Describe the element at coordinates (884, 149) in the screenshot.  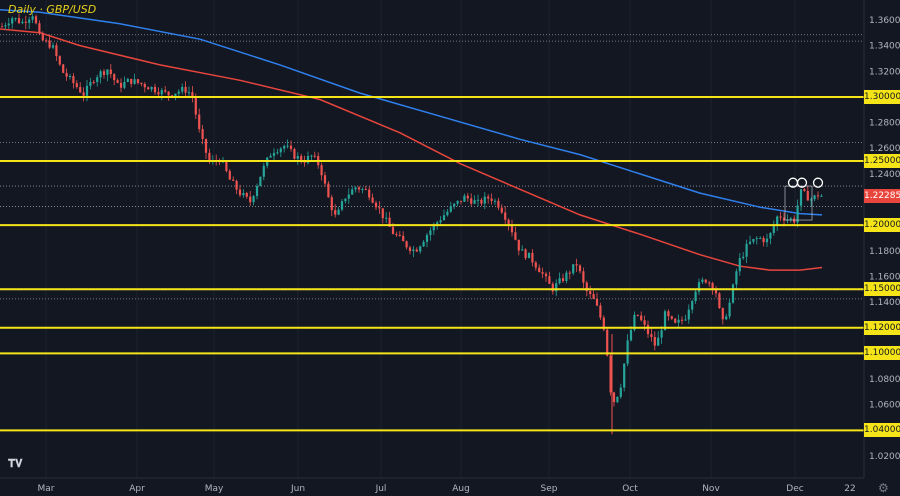
I see `price-tick-label: 1.26000` at that location.